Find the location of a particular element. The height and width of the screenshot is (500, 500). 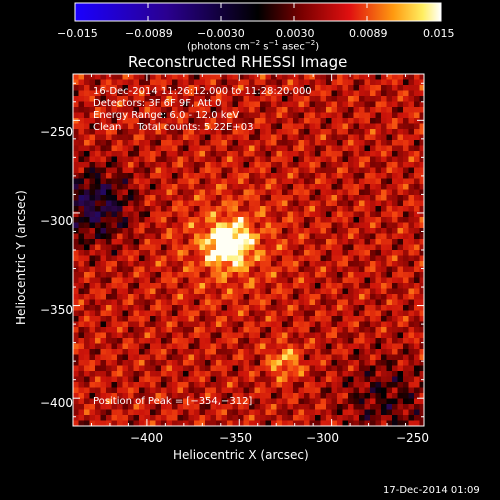

info-energy-range: Energy Range: 6.0 - 12.0 keV is located at coordinates (166, 115).